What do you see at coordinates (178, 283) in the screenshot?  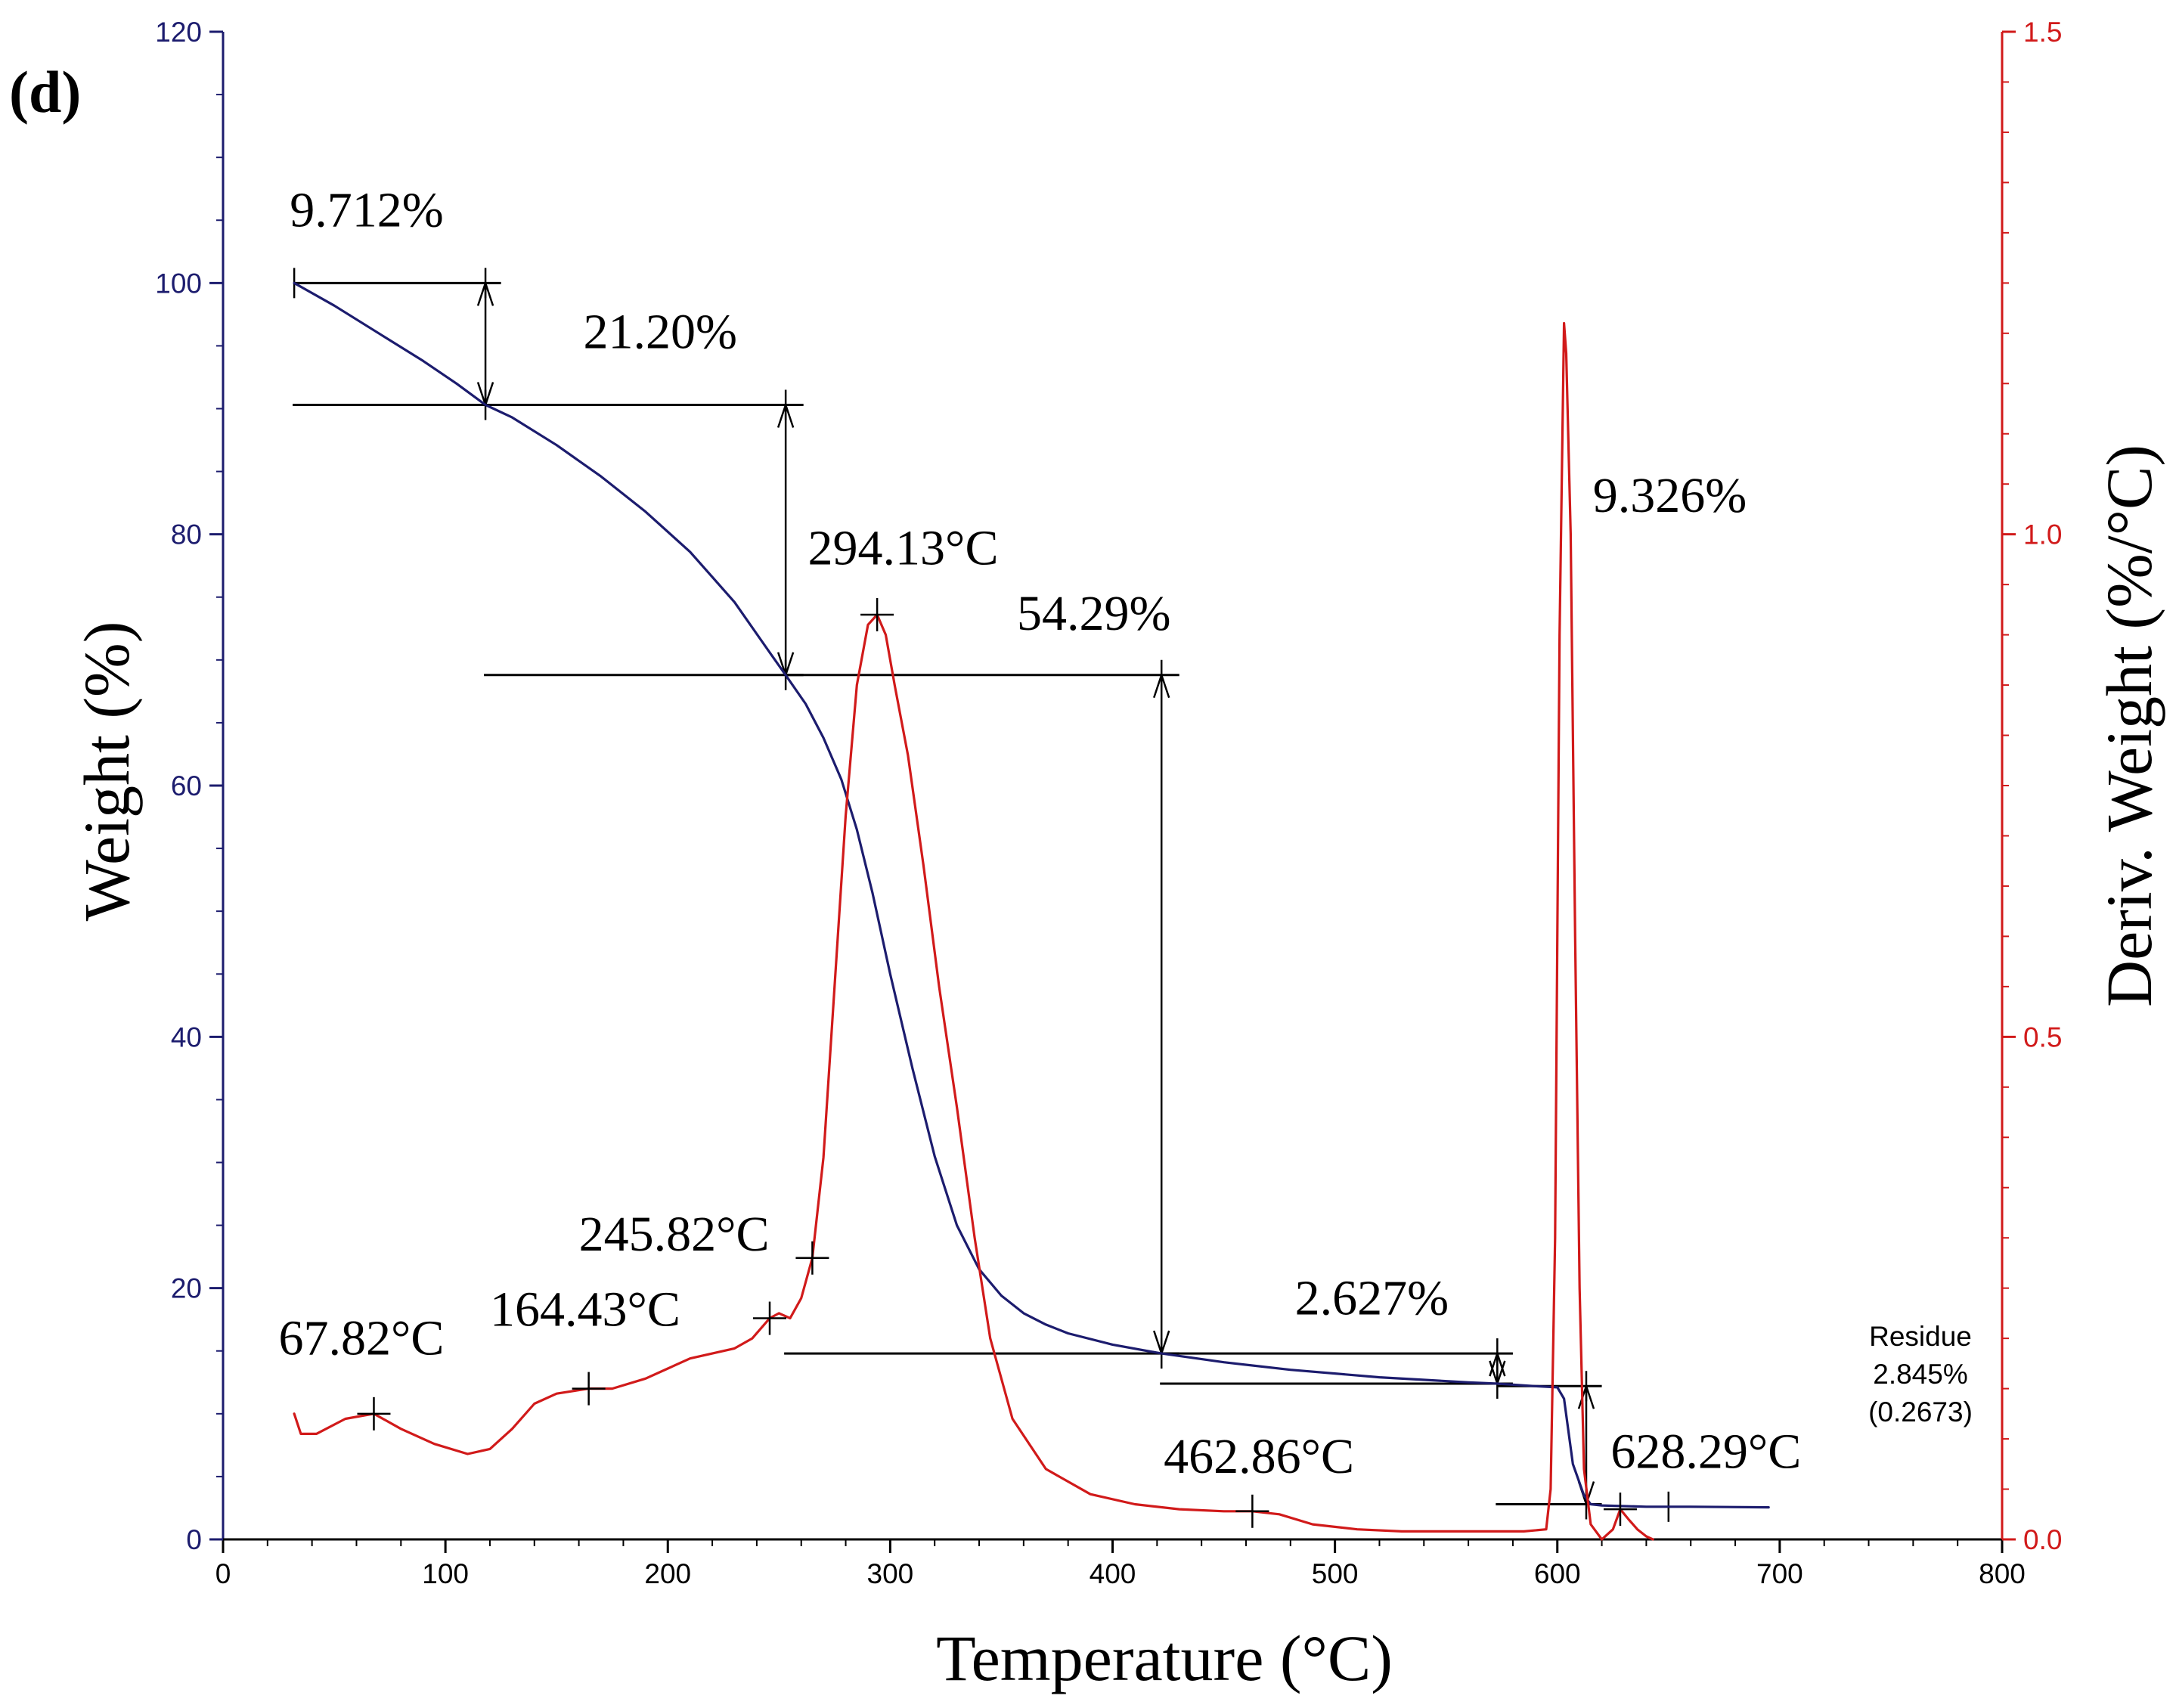 I see `y-left-tick-label: 100` at bounding box center [178, 283].